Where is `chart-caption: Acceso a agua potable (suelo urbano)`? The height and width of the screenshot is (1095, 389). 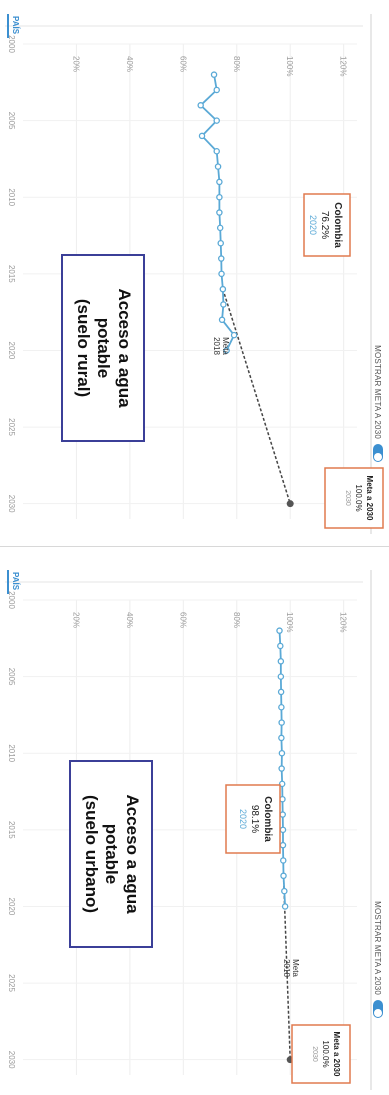
chart-caption: Acceso a agua potable (suelo urbano) is located at coordinates (111, 854).